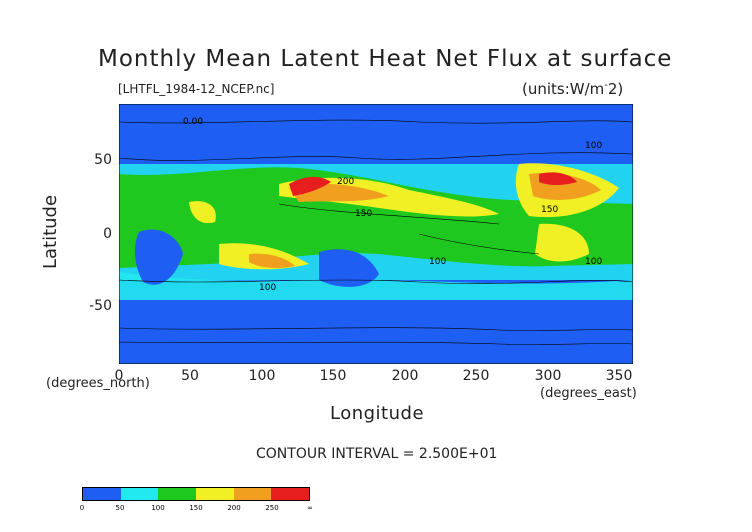  I want to click on y-axis-sublabel: (degrees_north), so click(98, 383).